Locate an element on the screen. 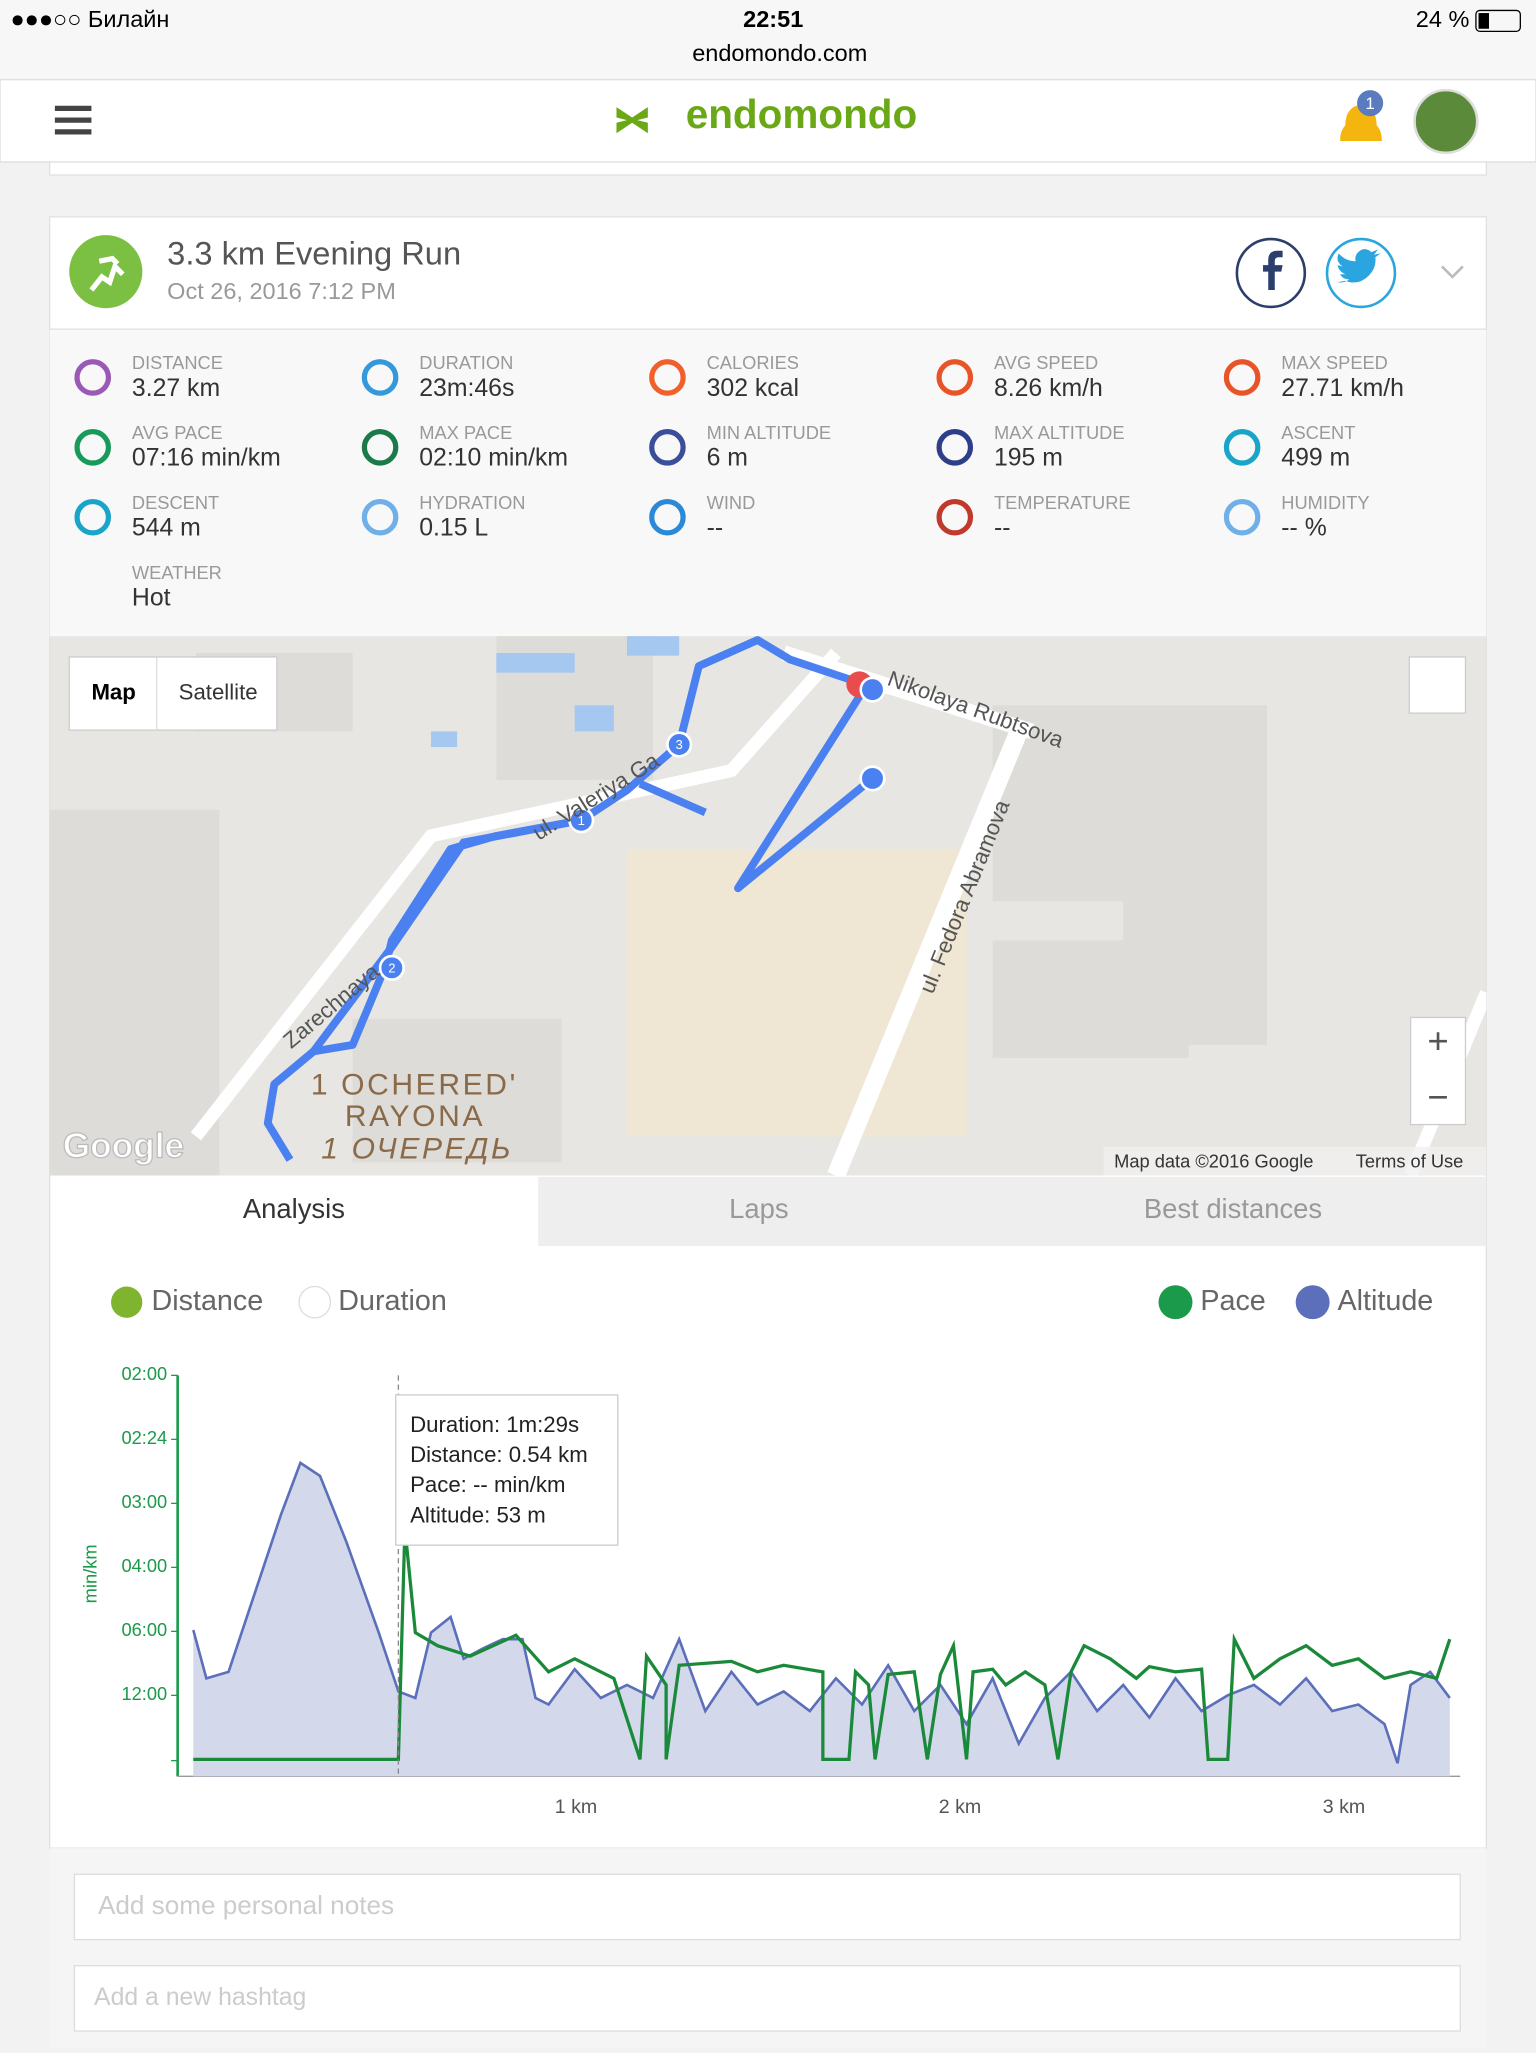  district-label: 1 ОЧЕРЕДЬ is located at coordinates (417, 1149).